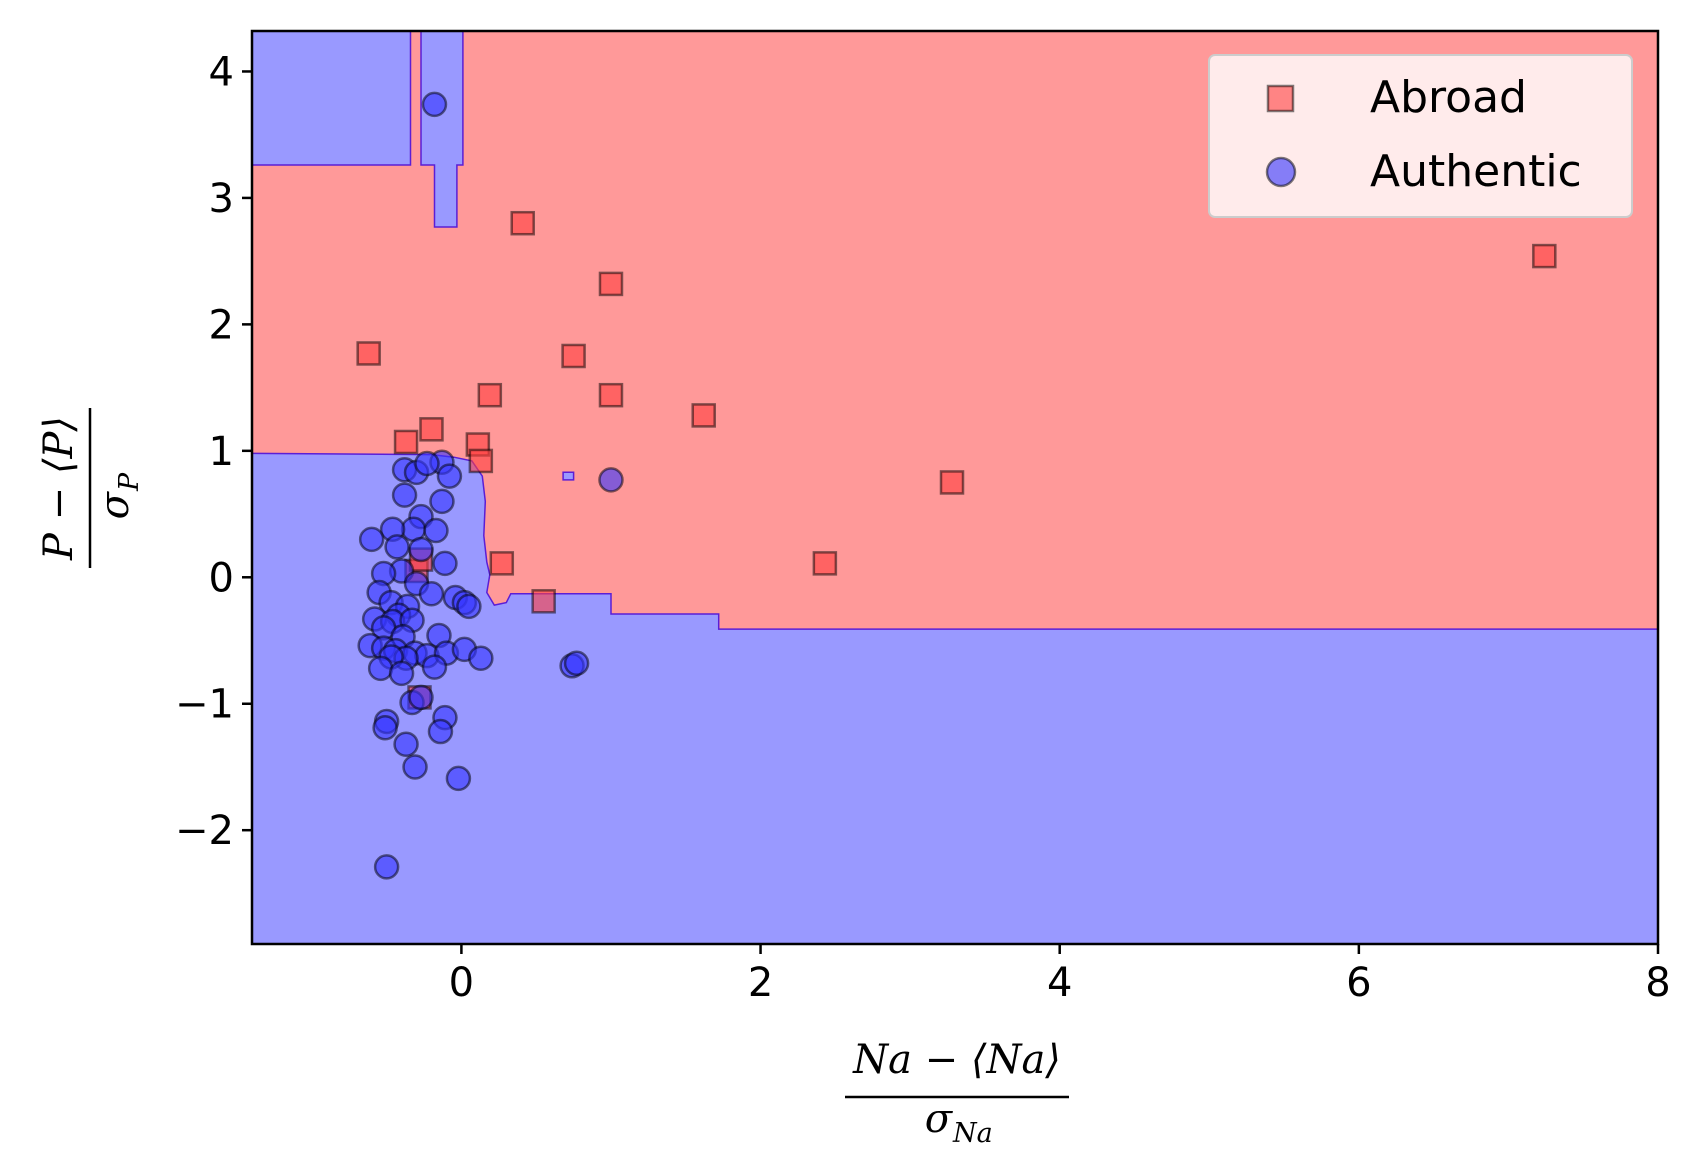 This screenshot has height=1160, width=1690. I want to click on legend-marker-abroad, so click(1280, 98).